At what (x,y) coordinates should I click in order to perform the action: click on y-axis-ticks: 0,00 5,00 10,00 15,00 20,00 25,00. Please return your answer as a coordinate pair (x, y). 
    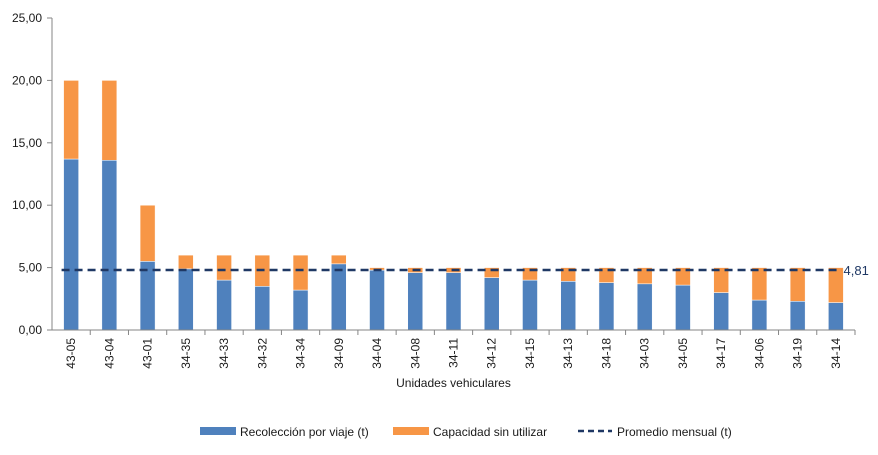
    Looking at the image, I should click on (32, 174).